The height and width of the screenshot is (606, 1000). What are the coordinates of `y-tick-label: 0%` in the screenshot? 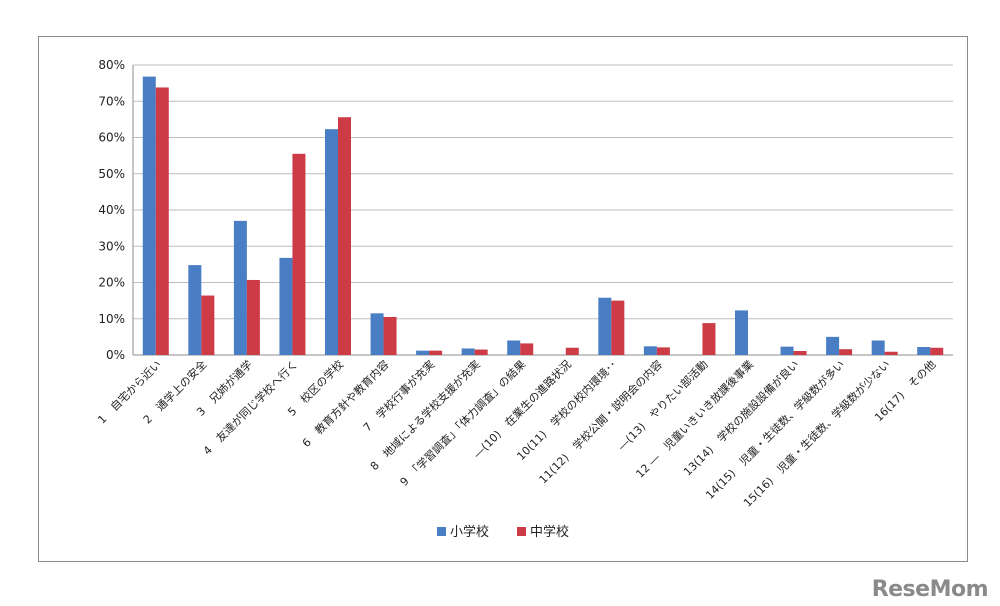 It's located at (115, 355).